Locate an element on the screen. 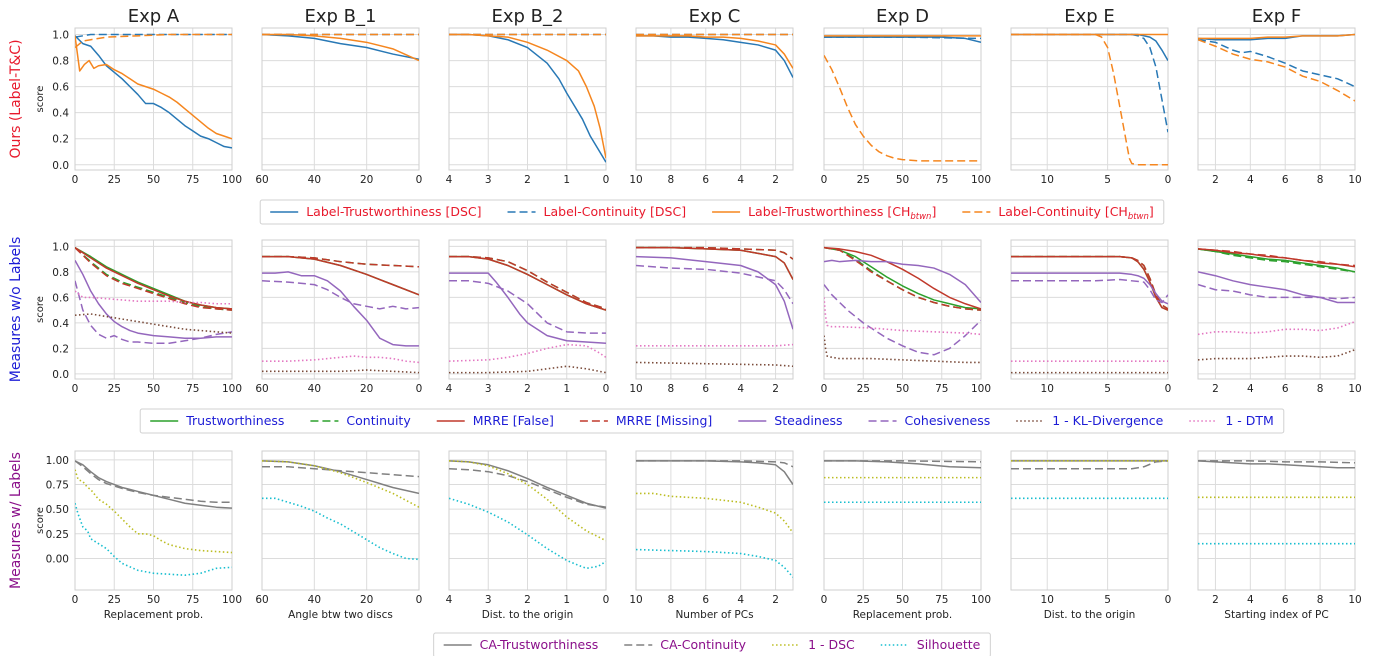 The width and height of the screenshot is (1375, 656). x-axis-label-2: Dist. to the origin is located at coordinates (528, 615).